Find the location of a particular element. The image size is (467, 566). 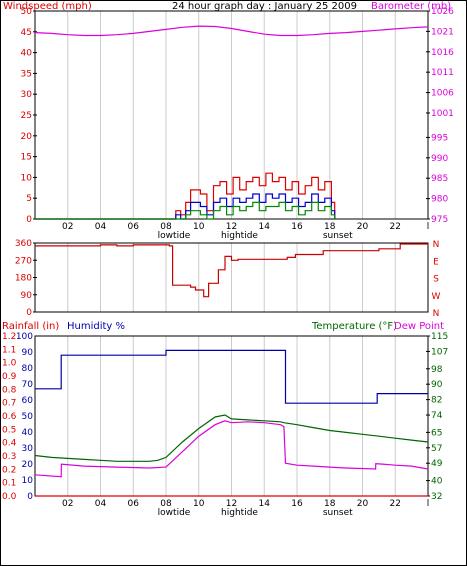

dewpoint-axis-title: Dew Point is located at coordinates (419, 326).